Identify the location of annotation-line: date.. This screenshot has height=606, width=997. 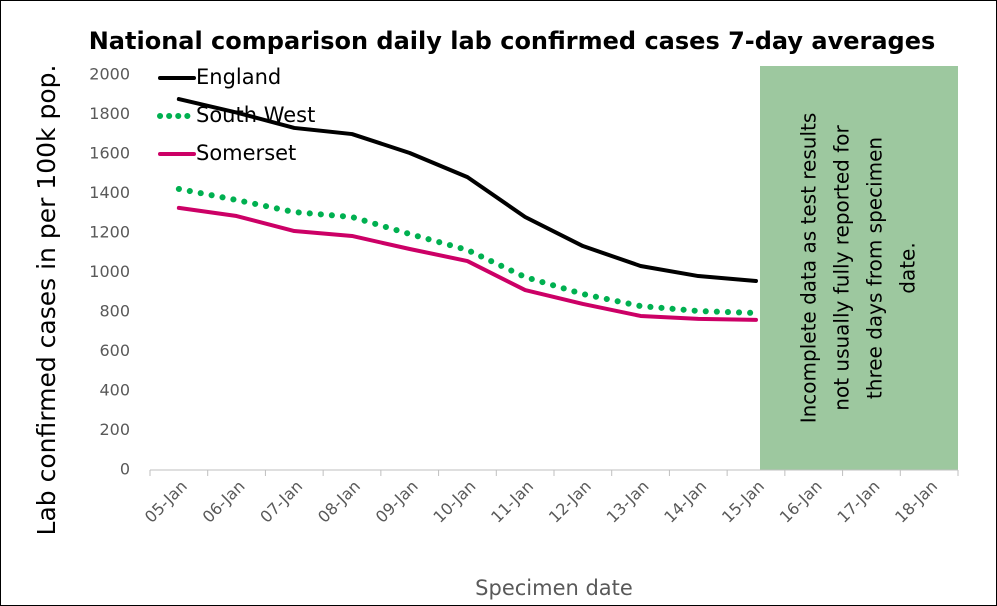
(907, 267).